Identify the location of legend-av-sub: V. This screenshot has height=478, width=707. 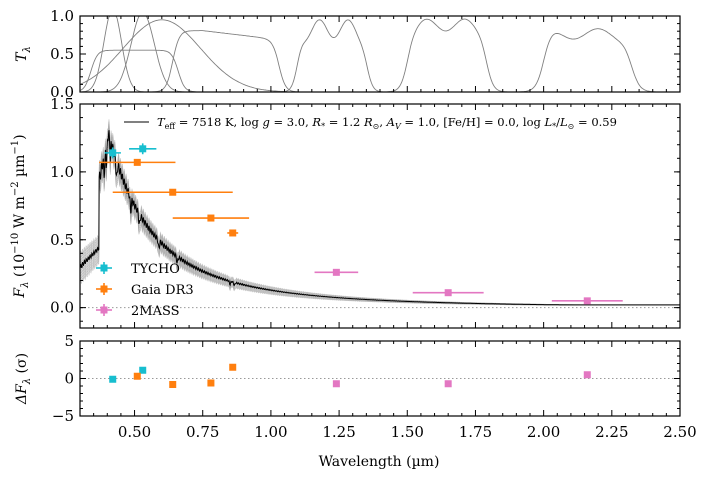
(398, 126).